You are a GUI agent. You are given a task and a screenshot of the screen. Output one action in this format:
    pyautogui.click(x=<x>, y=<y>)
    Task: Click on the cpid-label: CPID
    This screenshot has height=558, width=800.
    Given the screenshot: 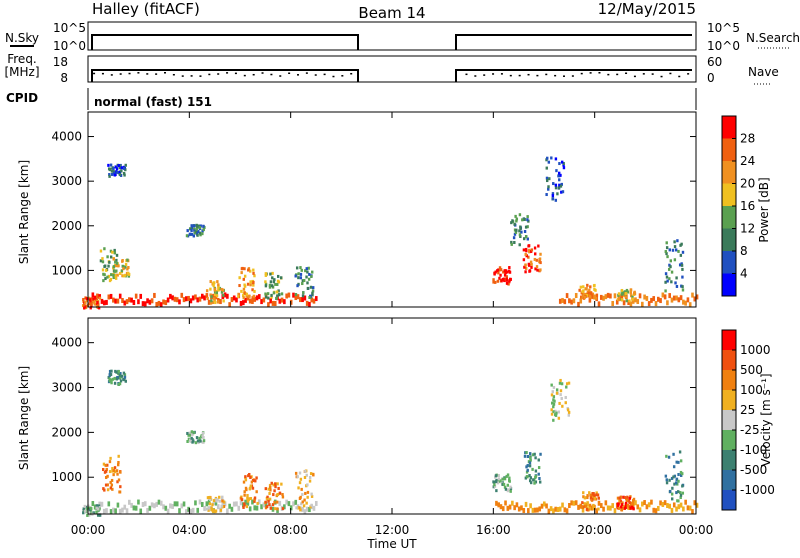 What is the action you would take?
    pyautogui.click(x=22, y=98)
    